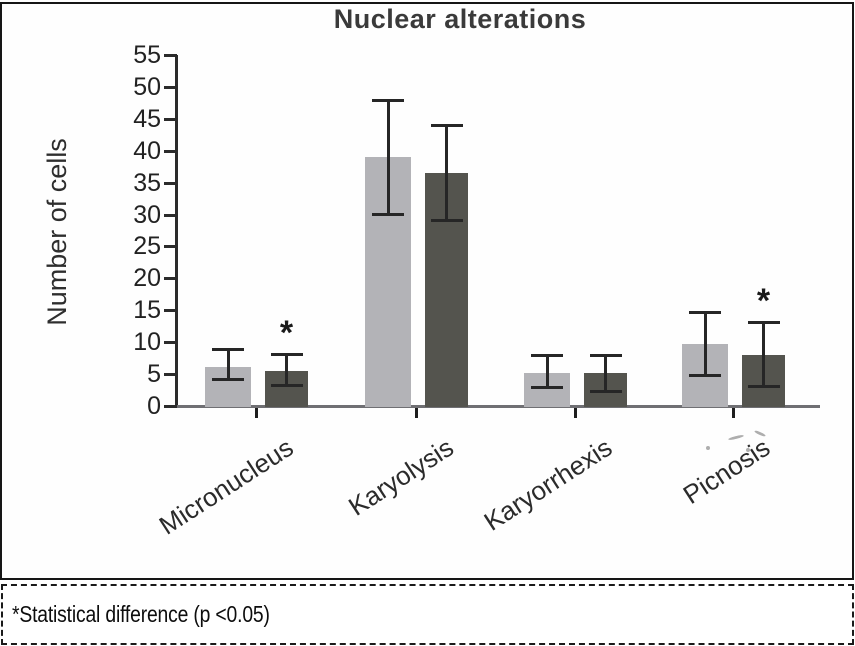  Describe the element at coordinates (498, 406) in the screenshot. I see `x-axis-line` at that location.